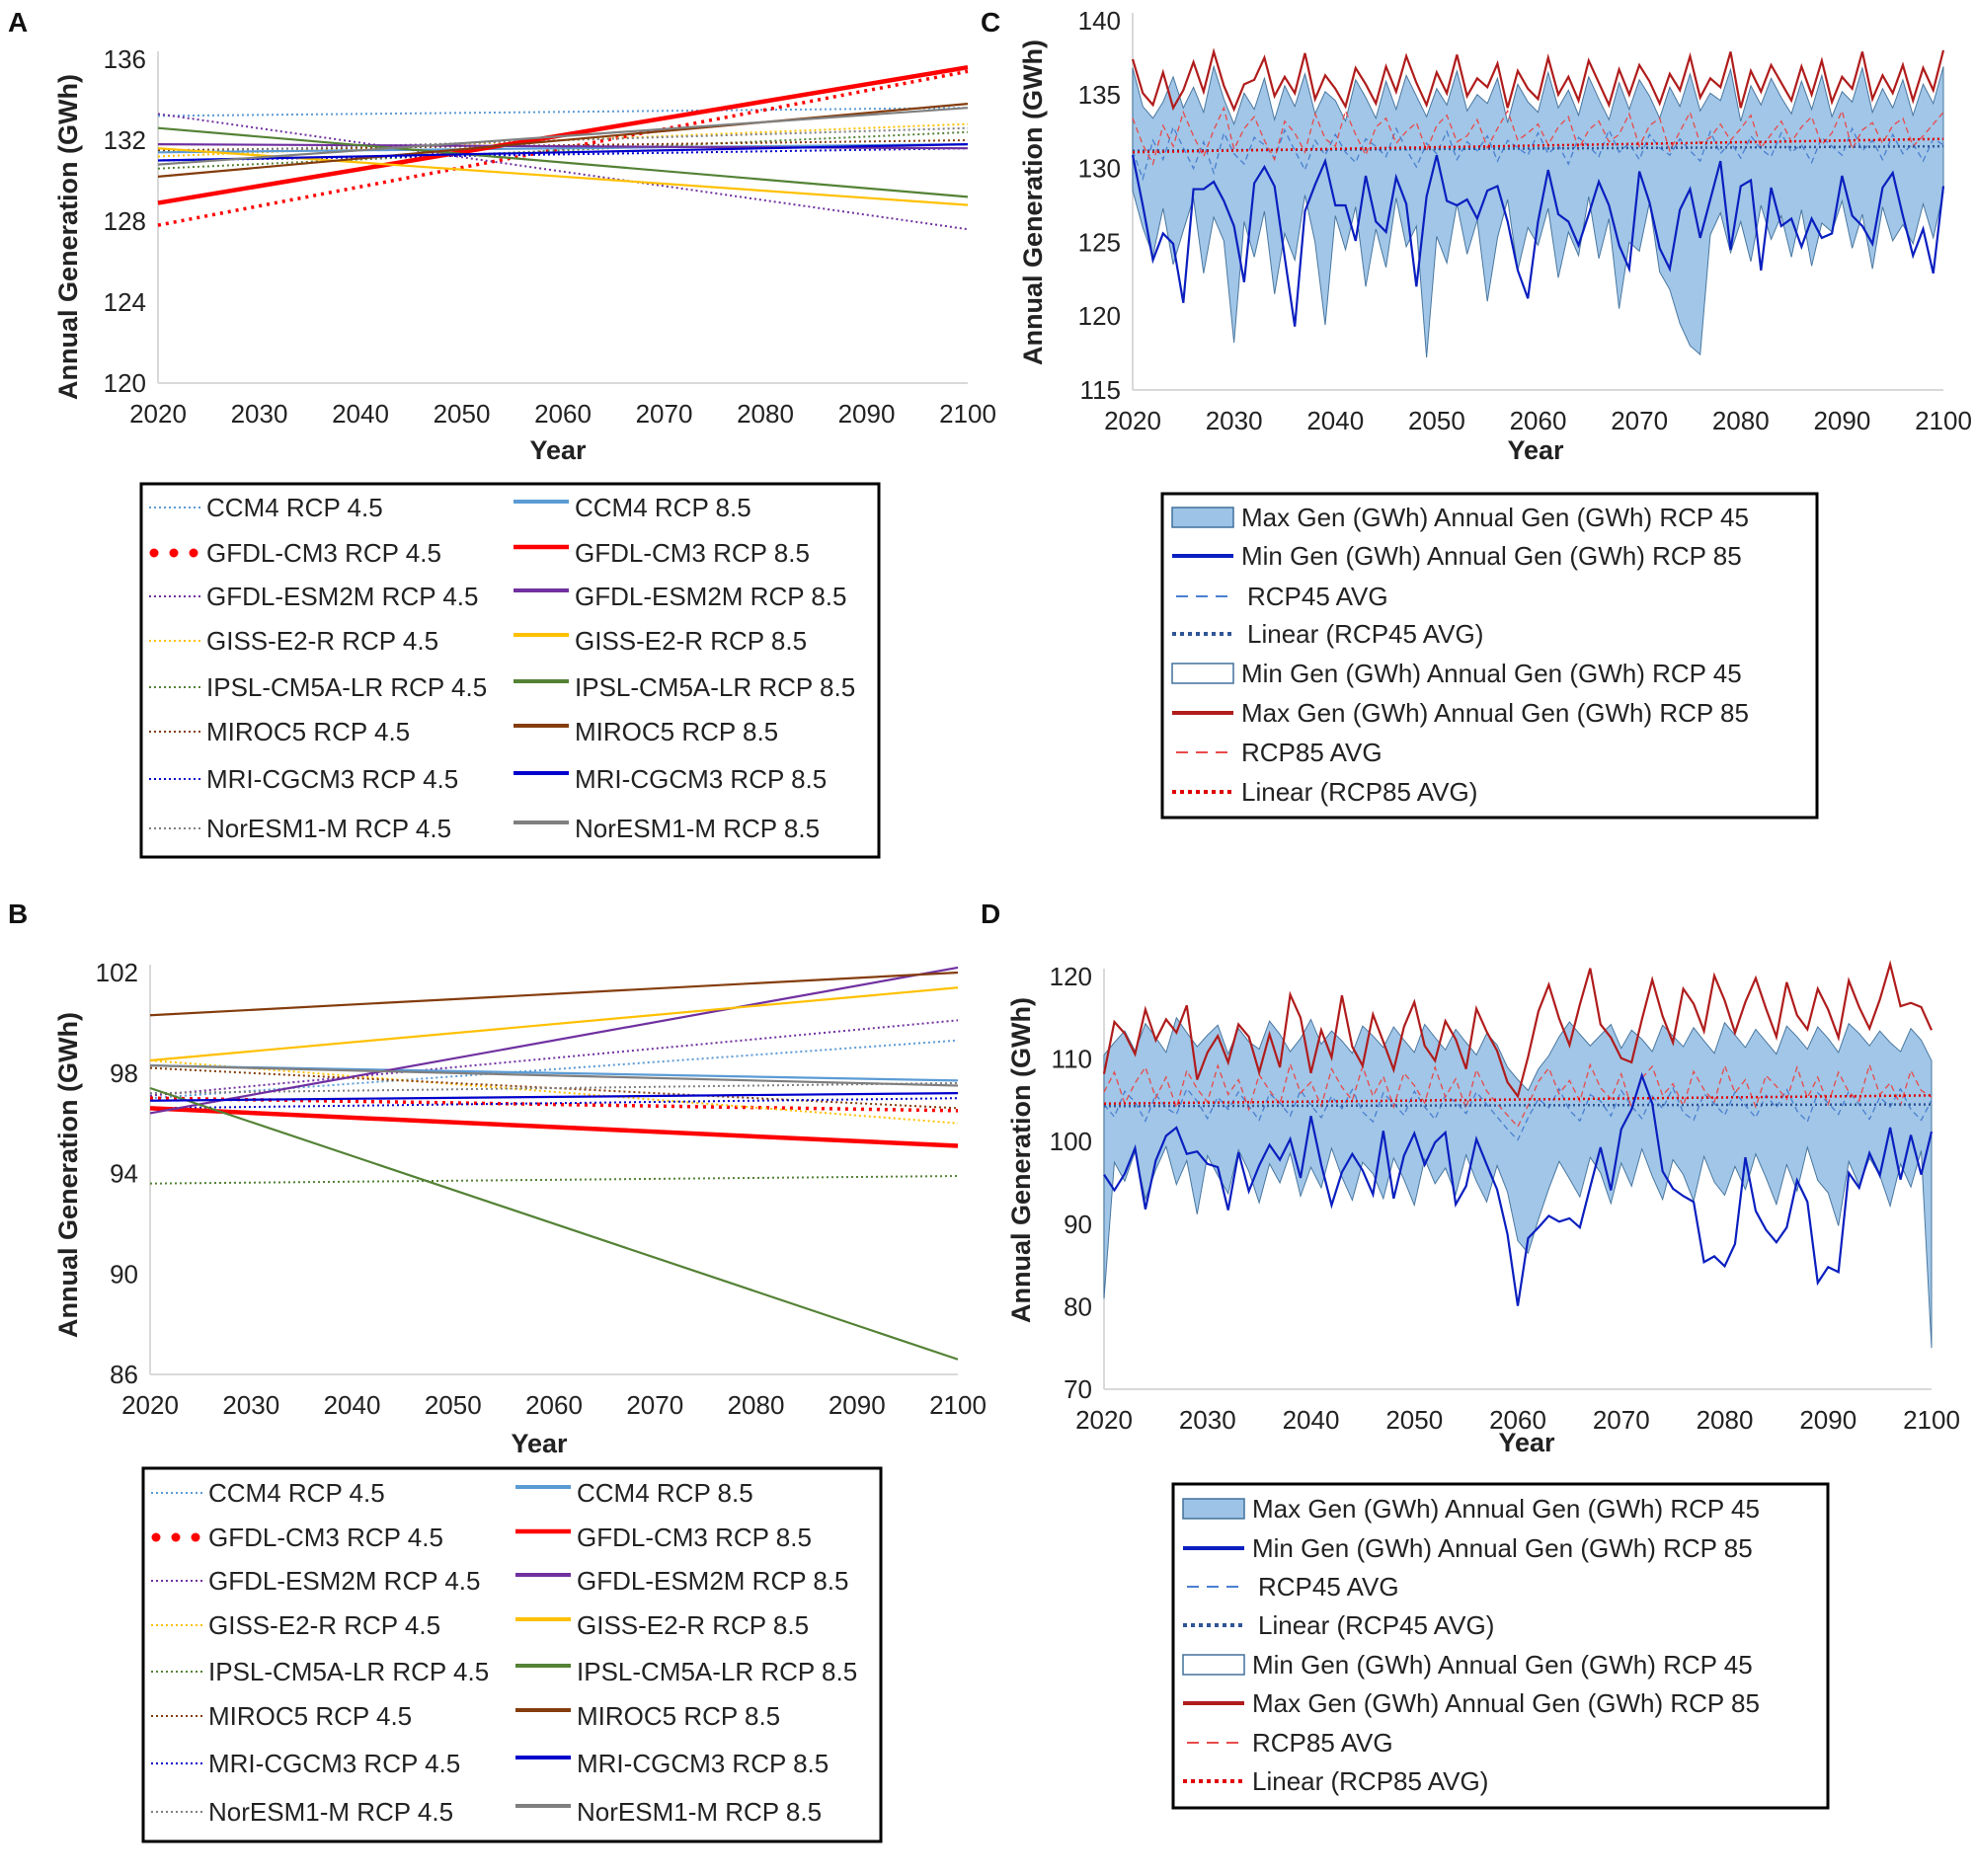 The height and width of the screenshot is (1876, 1975). Describe the element at coordinates (991, 23) in the screenshot. I see `panel-letter: C` at that location.